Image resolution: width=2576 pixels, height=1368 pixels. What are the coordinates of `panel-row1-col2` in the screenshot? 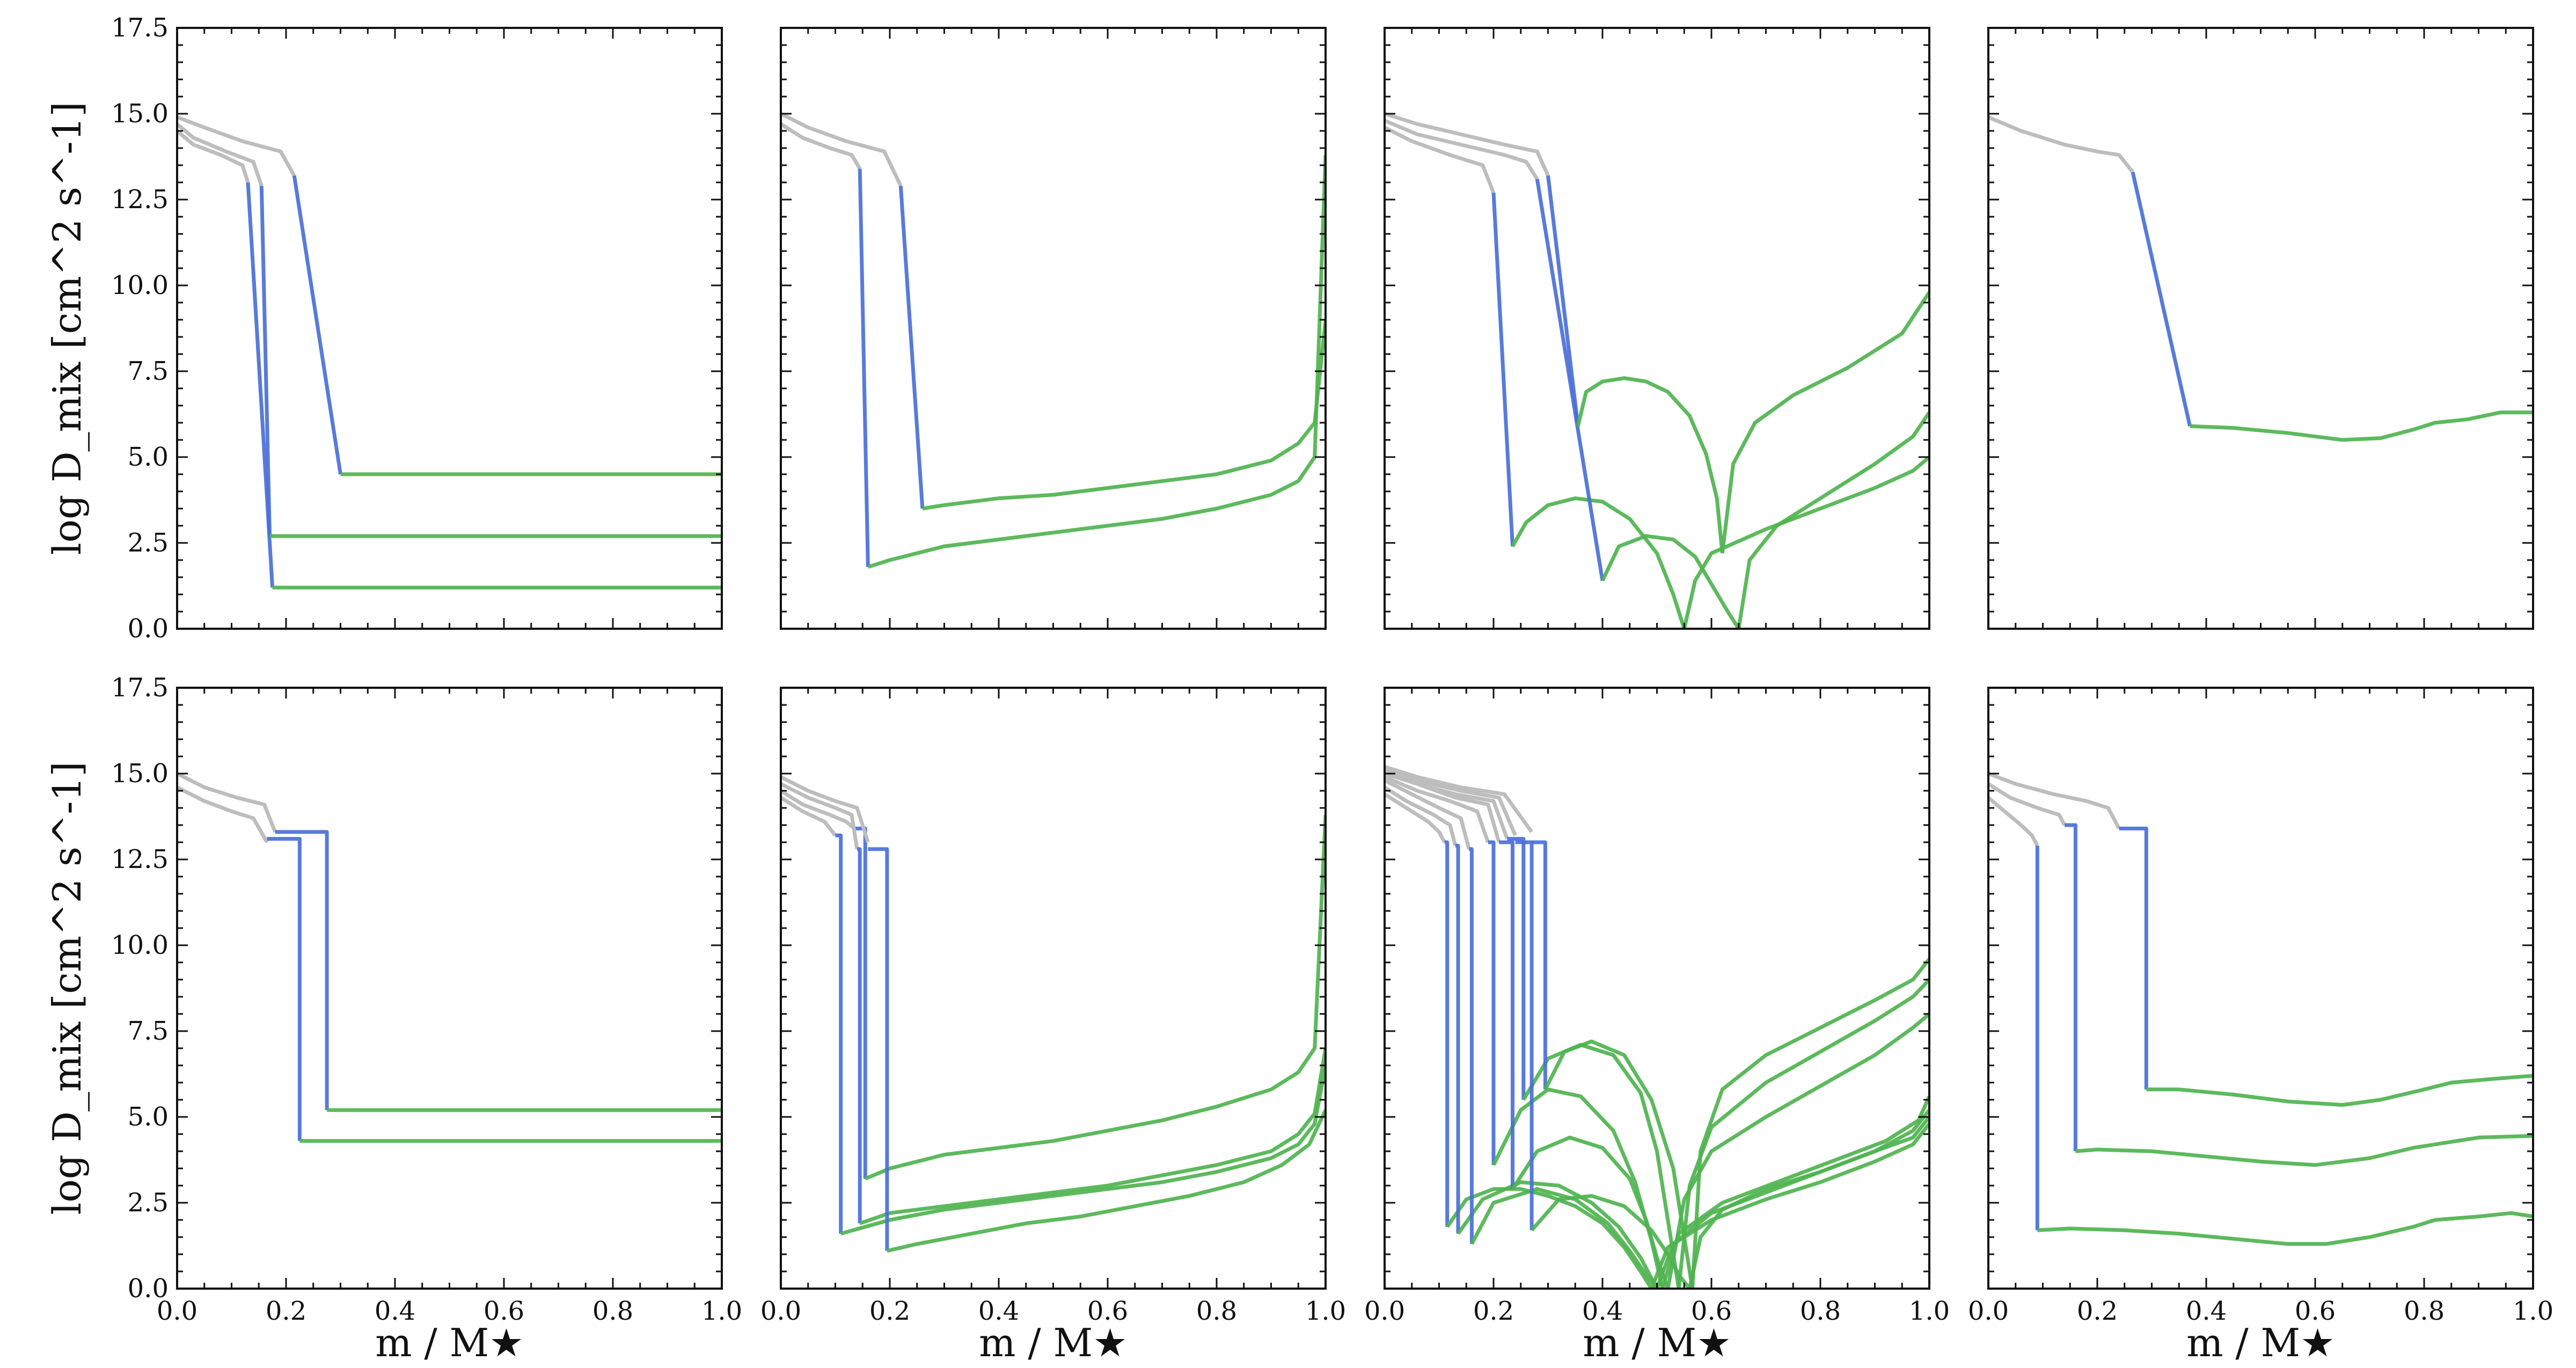 It's located at (1053, 328).